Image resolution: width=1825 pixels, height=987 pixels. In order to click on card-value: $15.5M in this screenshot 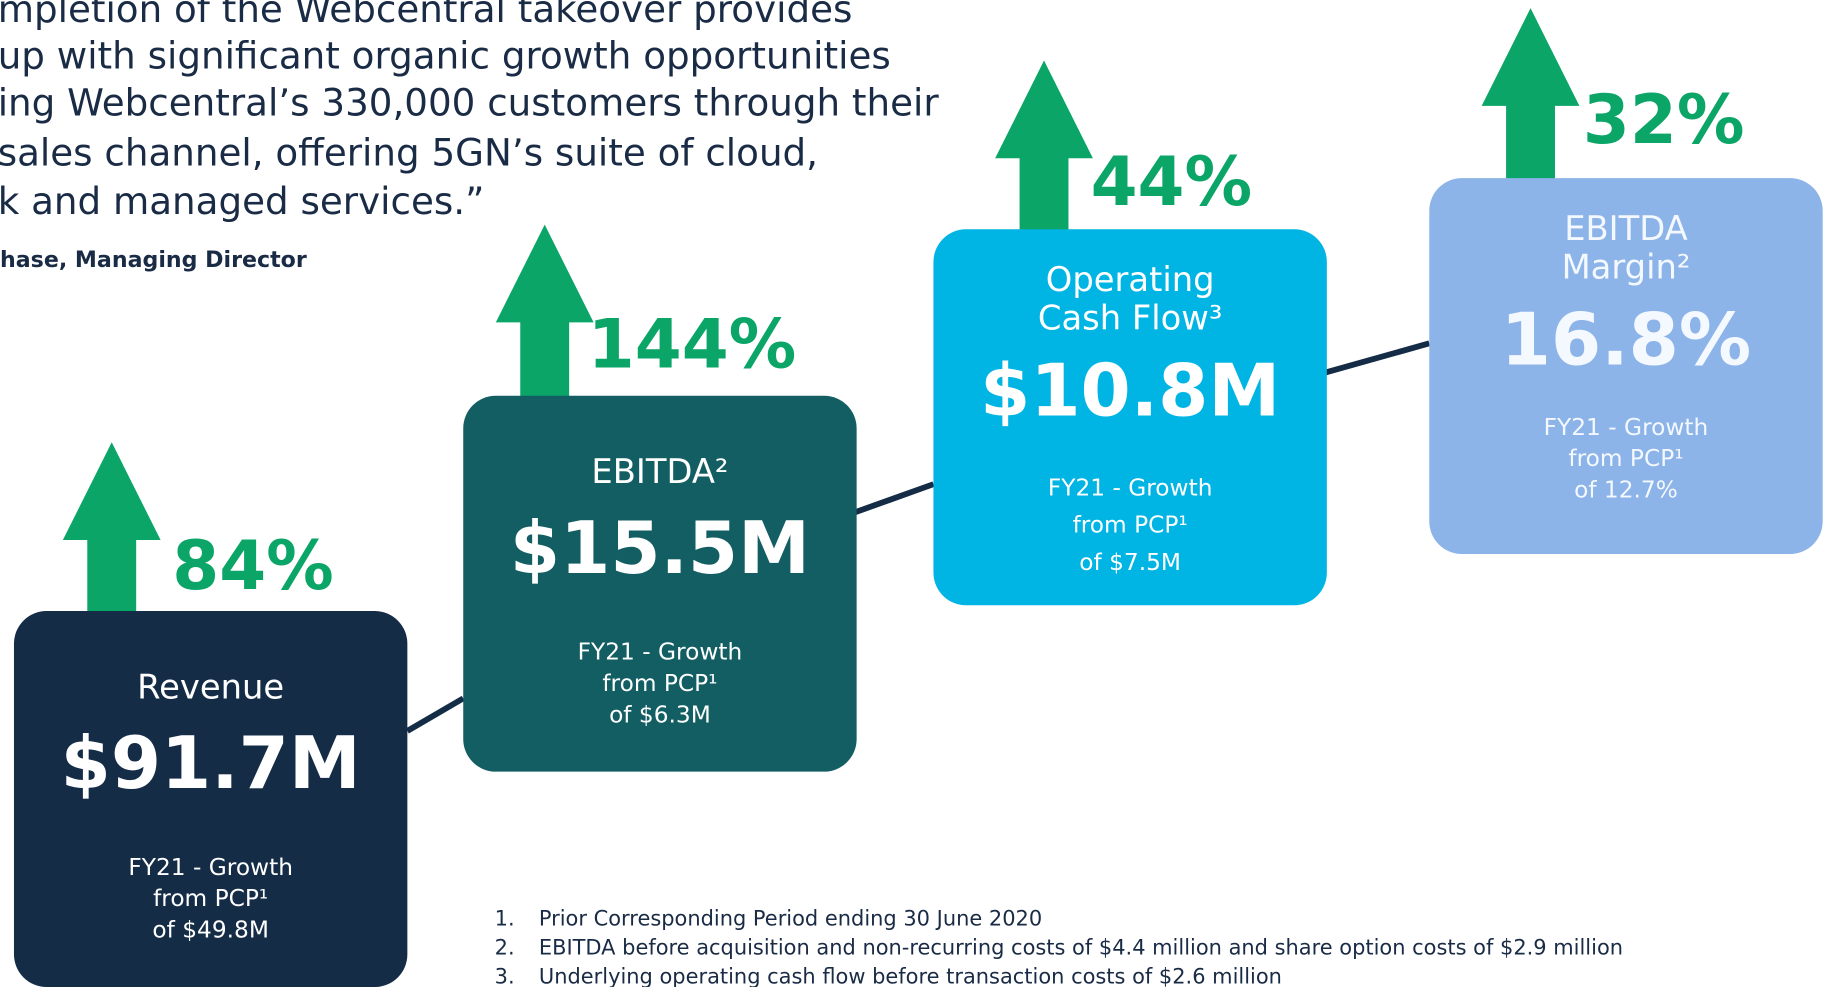, I will do `click(660, 549)`.